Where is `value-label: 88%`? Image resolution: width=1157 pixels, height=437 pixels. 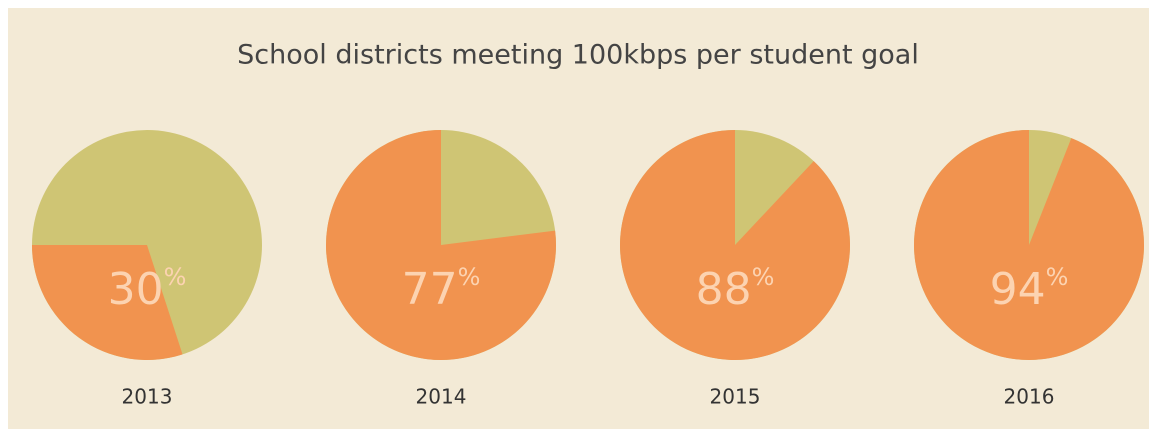 value-label: 88% is located at coordinates (735, 289).